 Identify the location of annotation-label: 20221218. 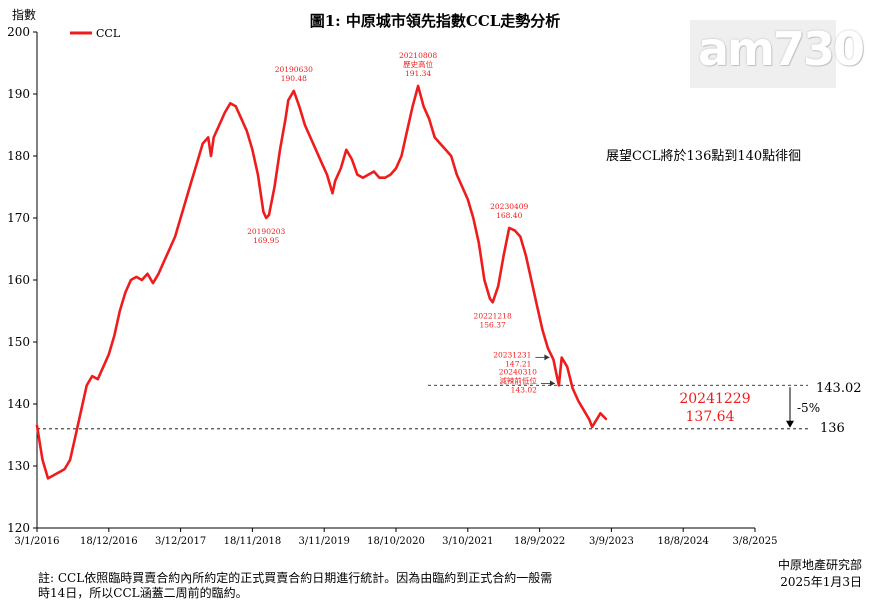
(493, 315).